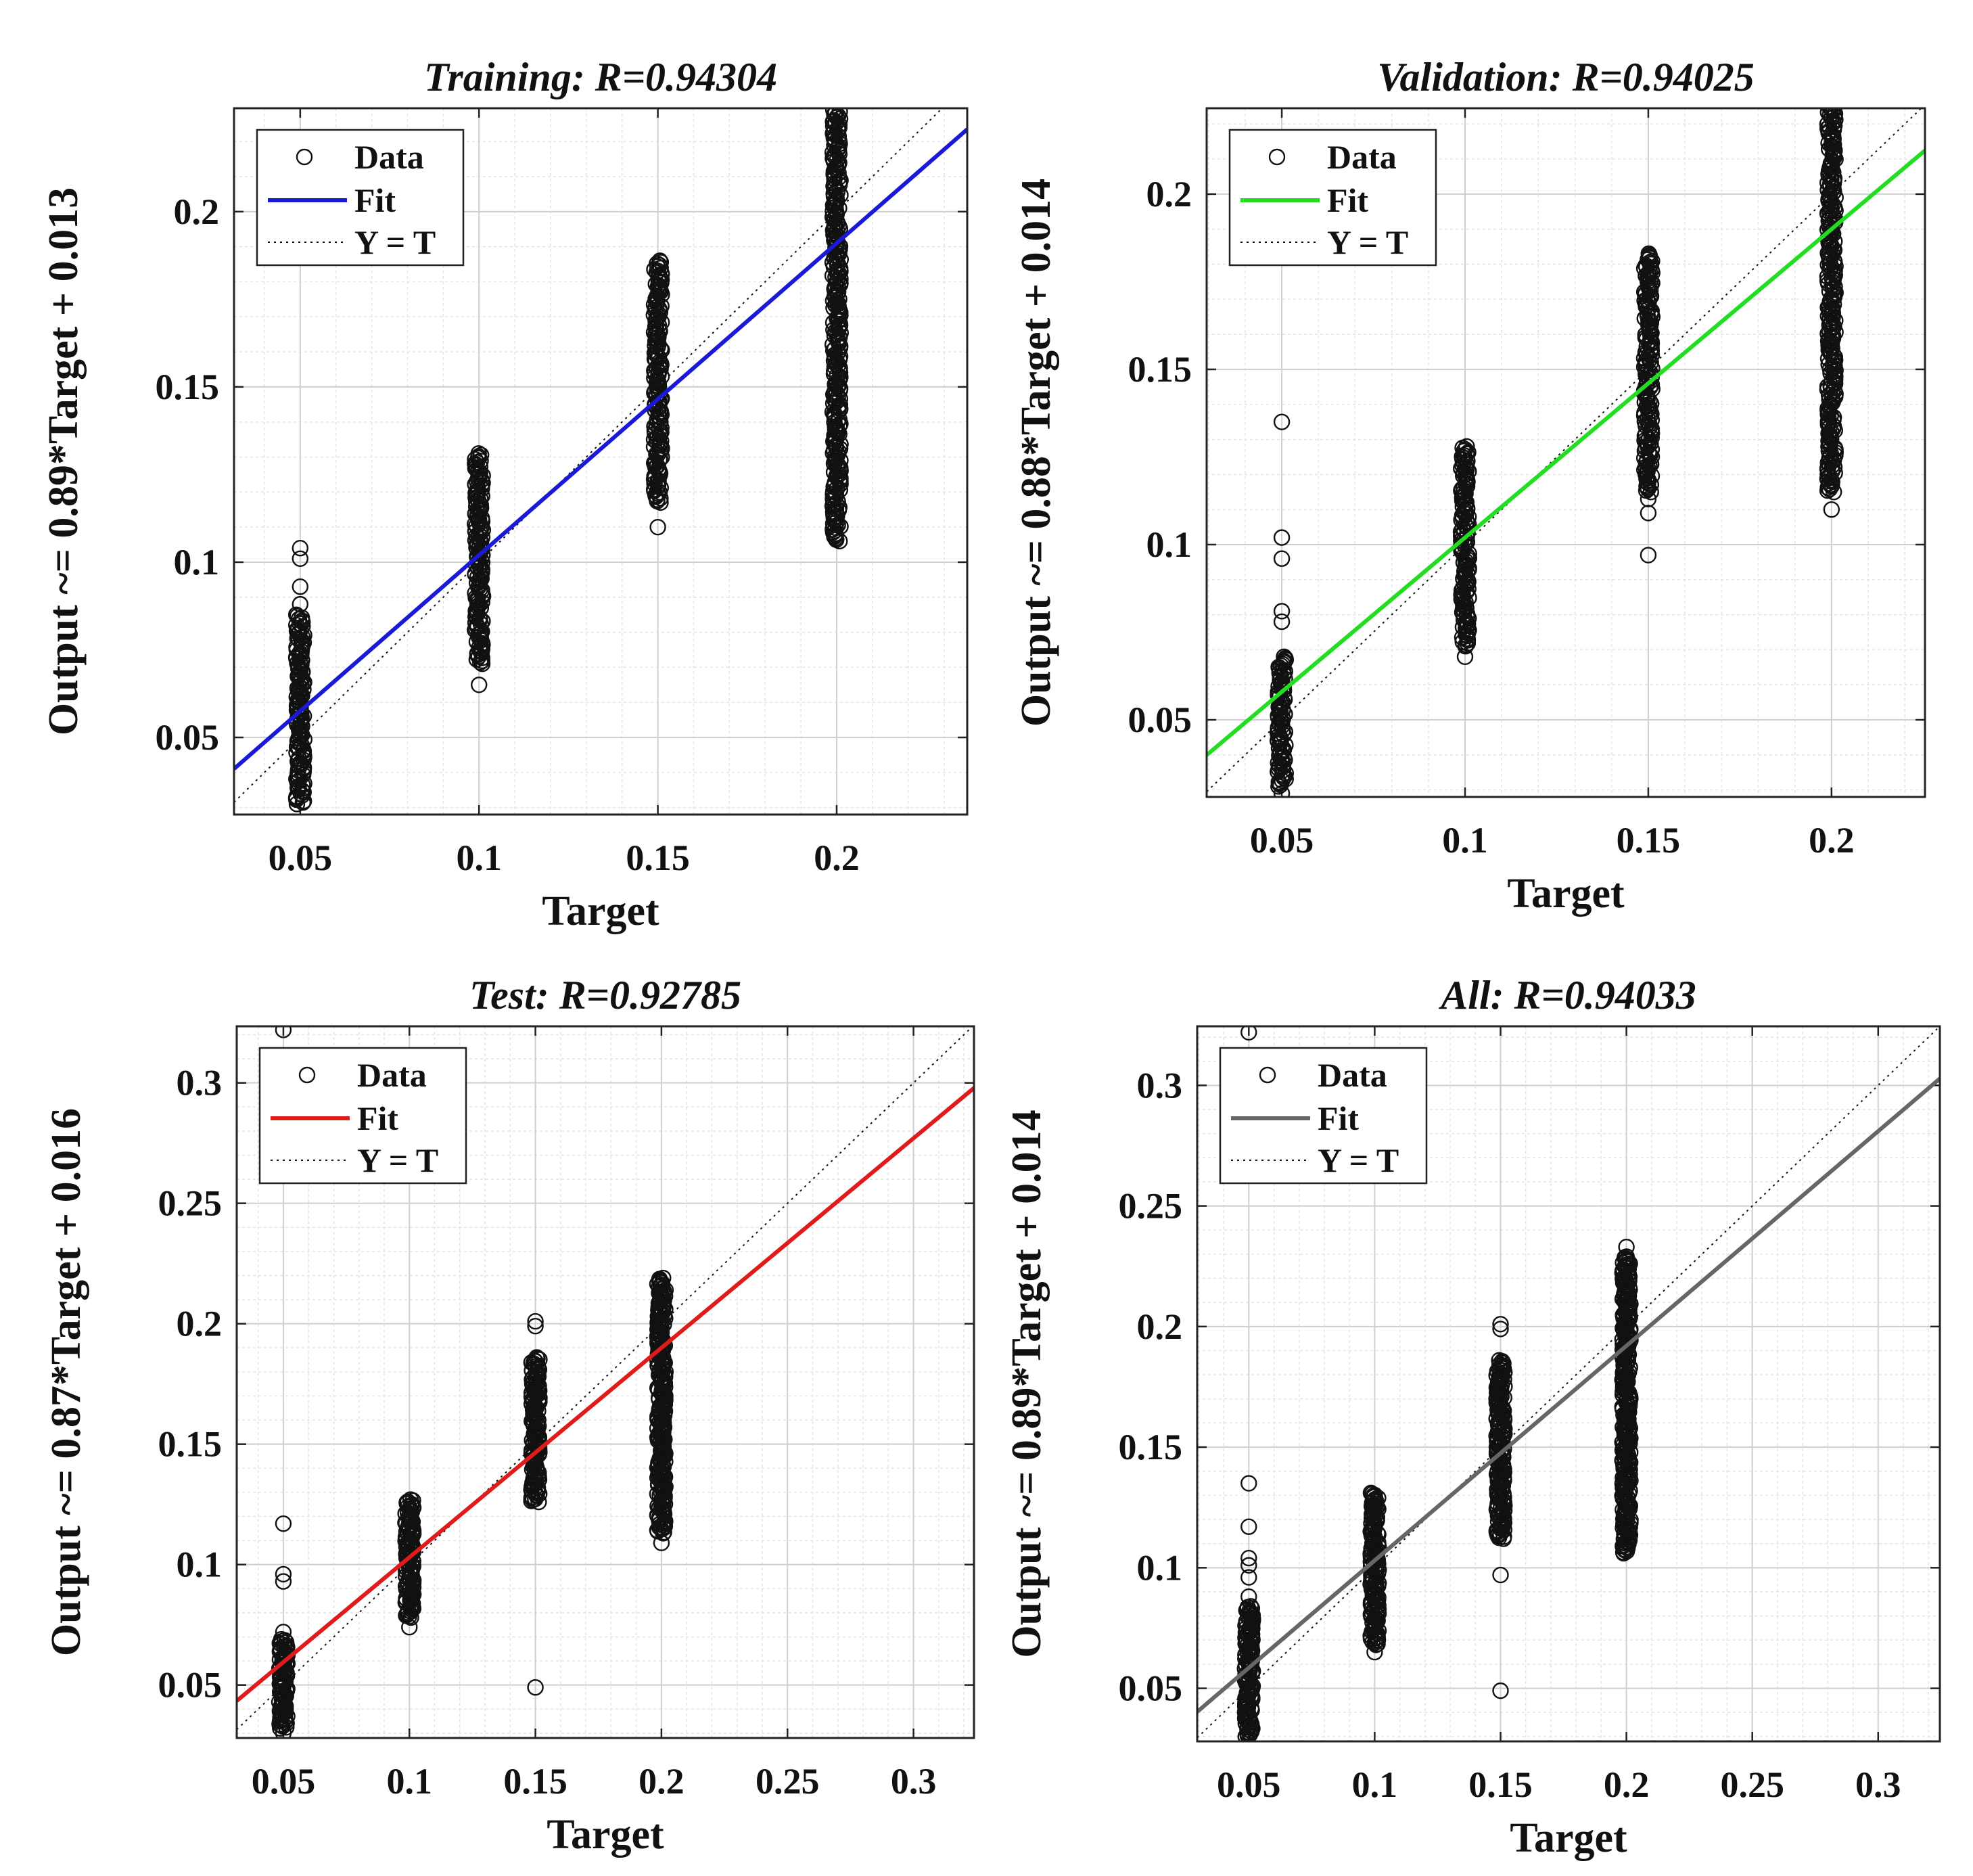 Image resolution: width=1973 pixels, height=1876 pixels. What do you see at coordinates (1752, 1785) in the screenshot?
I see `x-tick-label: 0.25` at bounding box center [1752, 1785].